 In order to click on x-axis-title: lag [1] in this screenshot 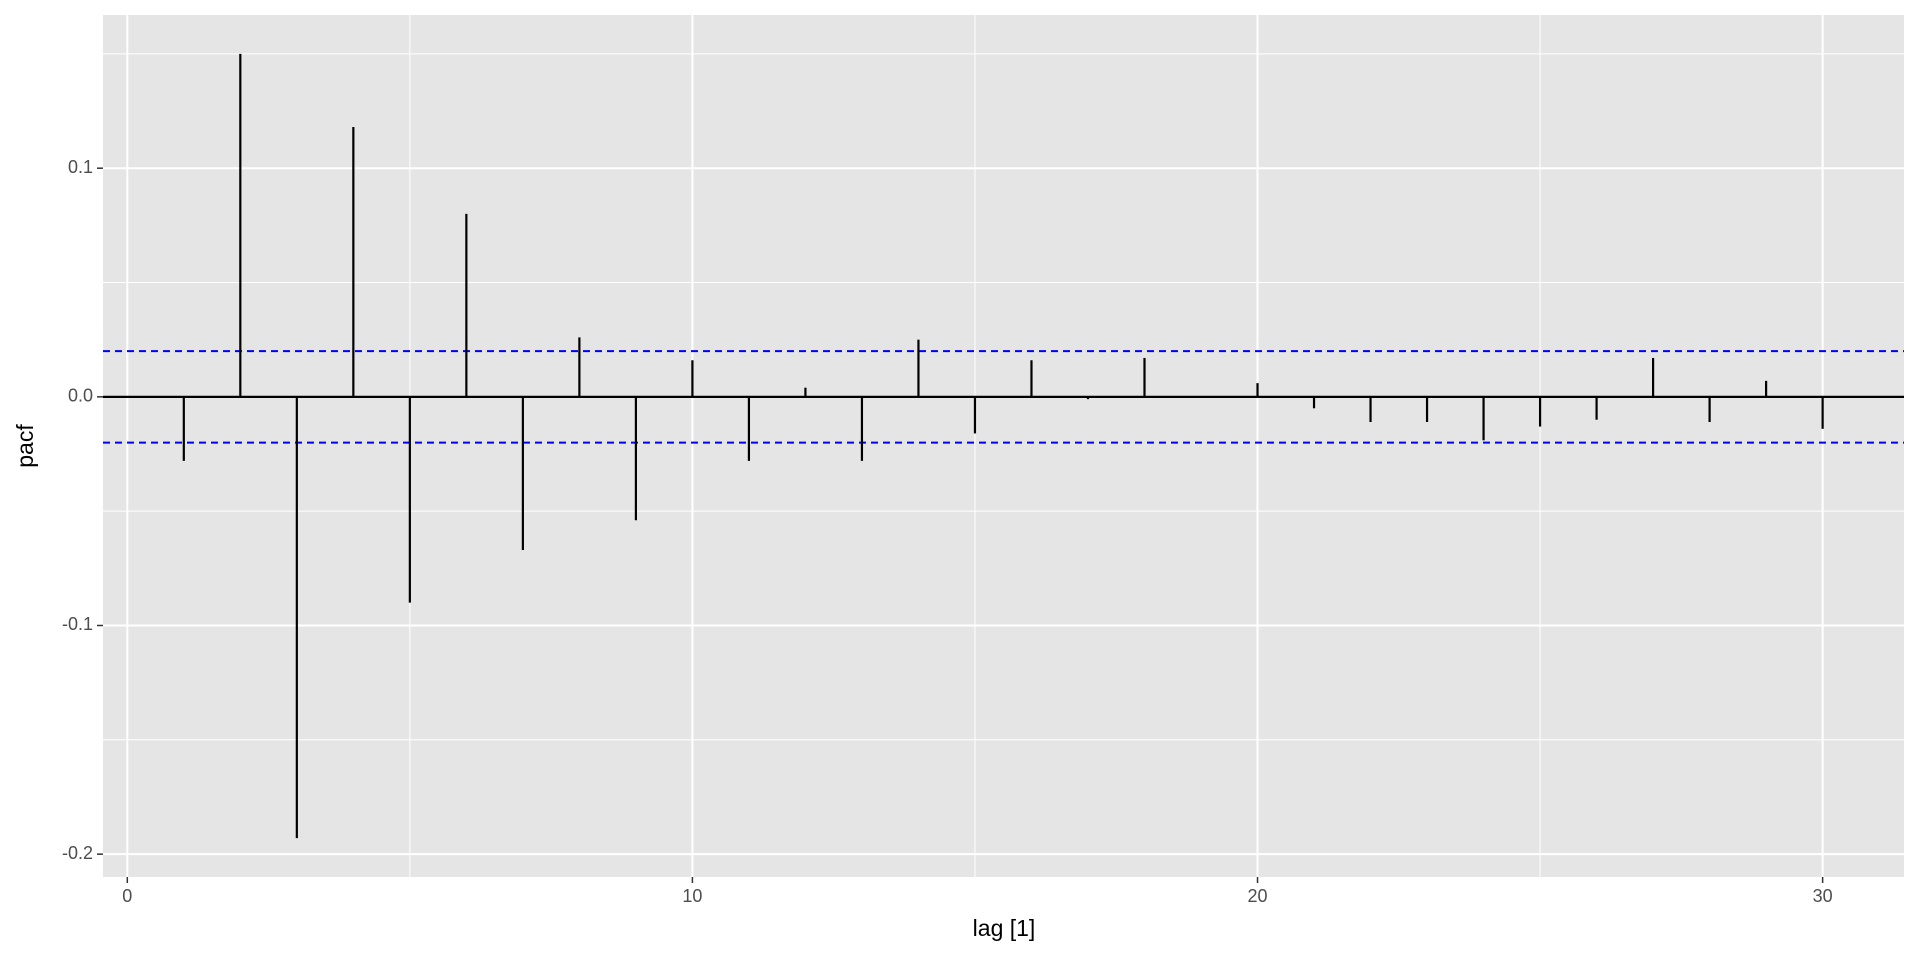, I will do `click(1004, 928)`.